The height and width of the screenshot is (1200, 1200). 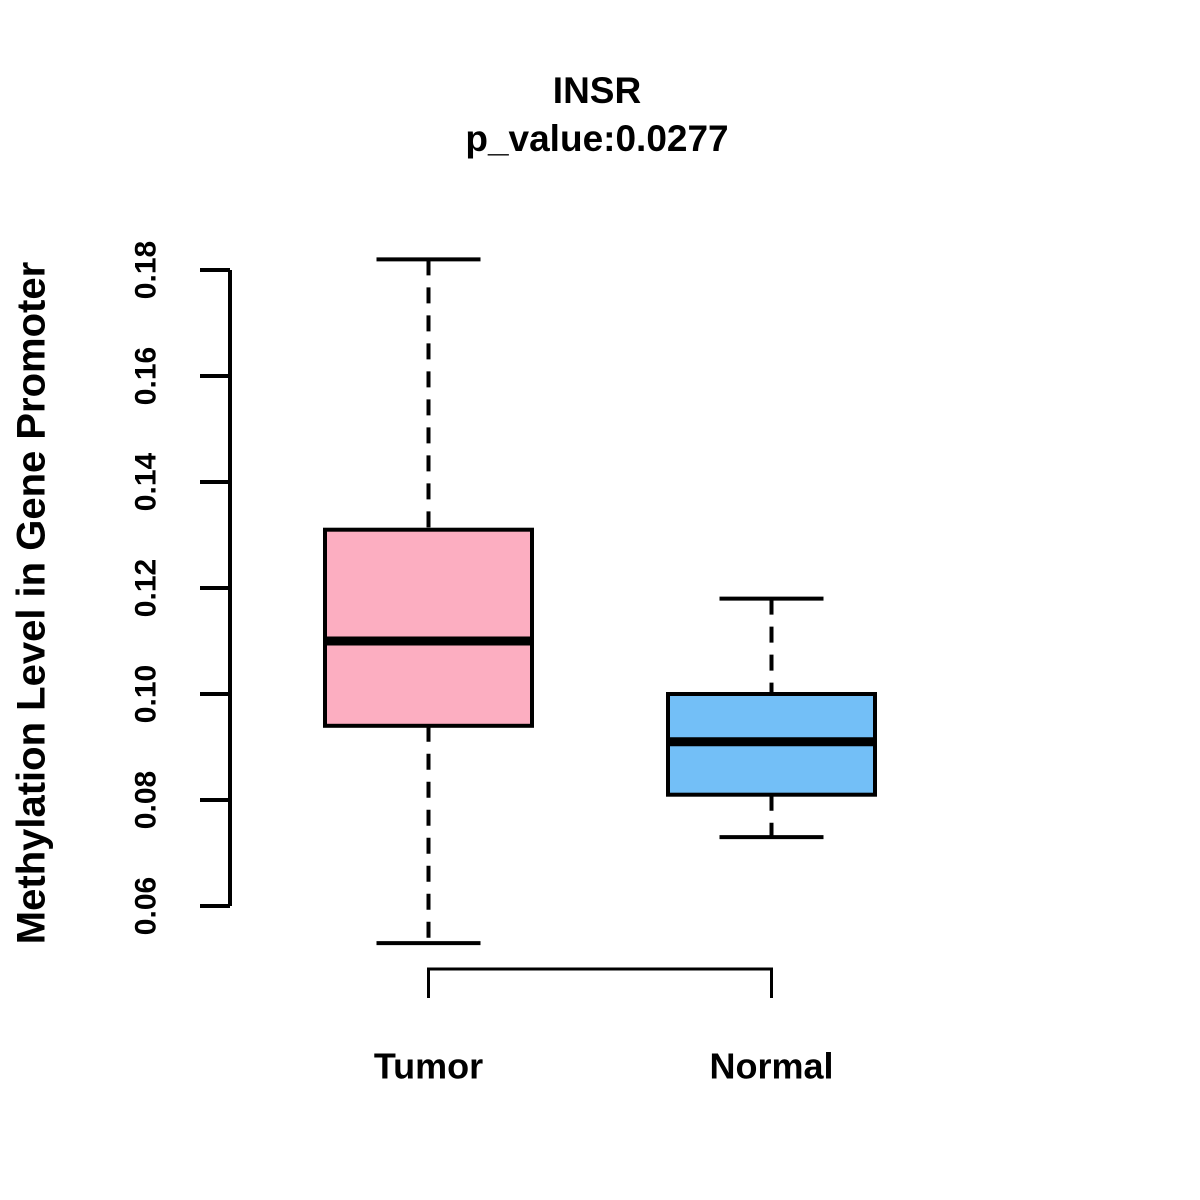 What do you see at coordinates (597, 138) in the screenshot?
I see `chart-subtitle: p_value:0.0277` at bounding box center [597, 138].